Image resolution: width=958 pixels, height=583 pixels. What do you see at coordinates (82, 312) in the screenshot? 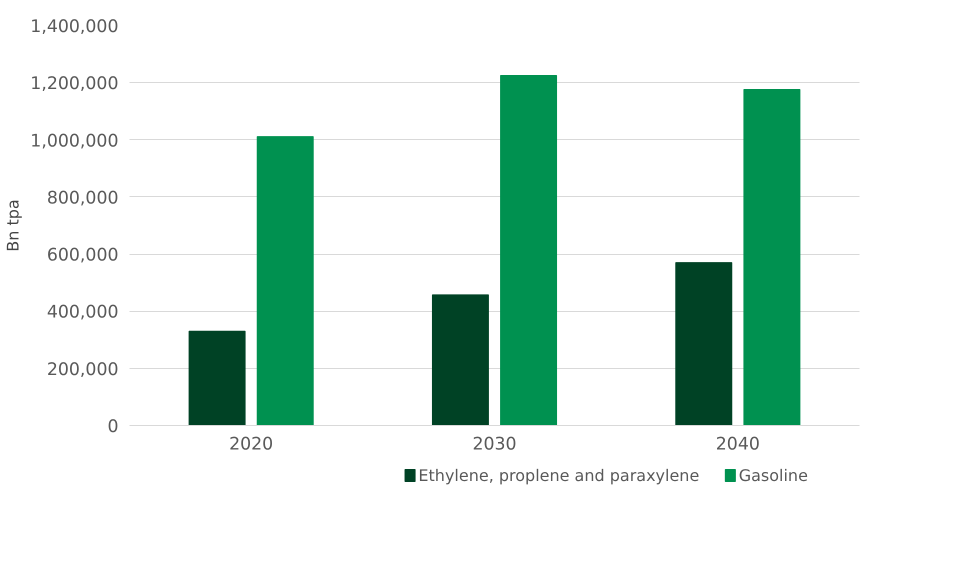
I see `y-tick-label: 400,000` at bounding box center [82, 312].